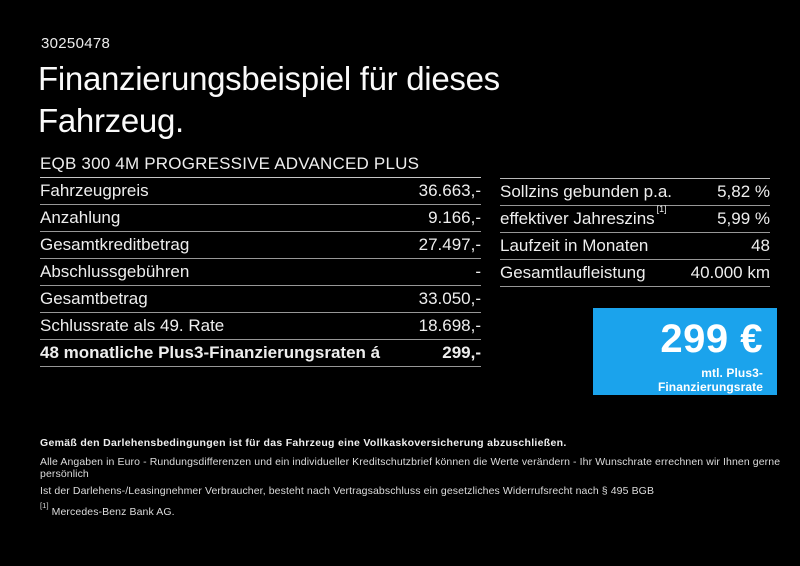 This screenshot has height=566, width=800. What do you see at coordinates (115, 244) in the screenshot?
I see `row-label: Gesamtkreditbetrag` at bounding box center [115, 244].